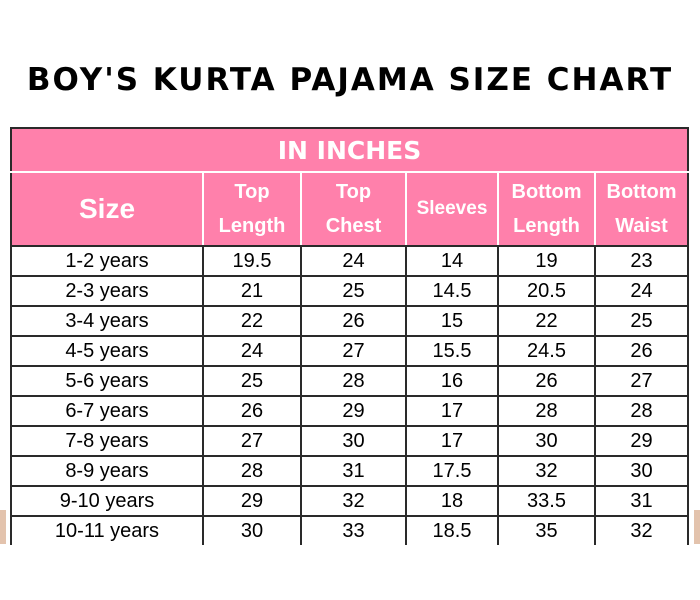  I want to click on cell-bottom-length: 32, so click(546, 471).